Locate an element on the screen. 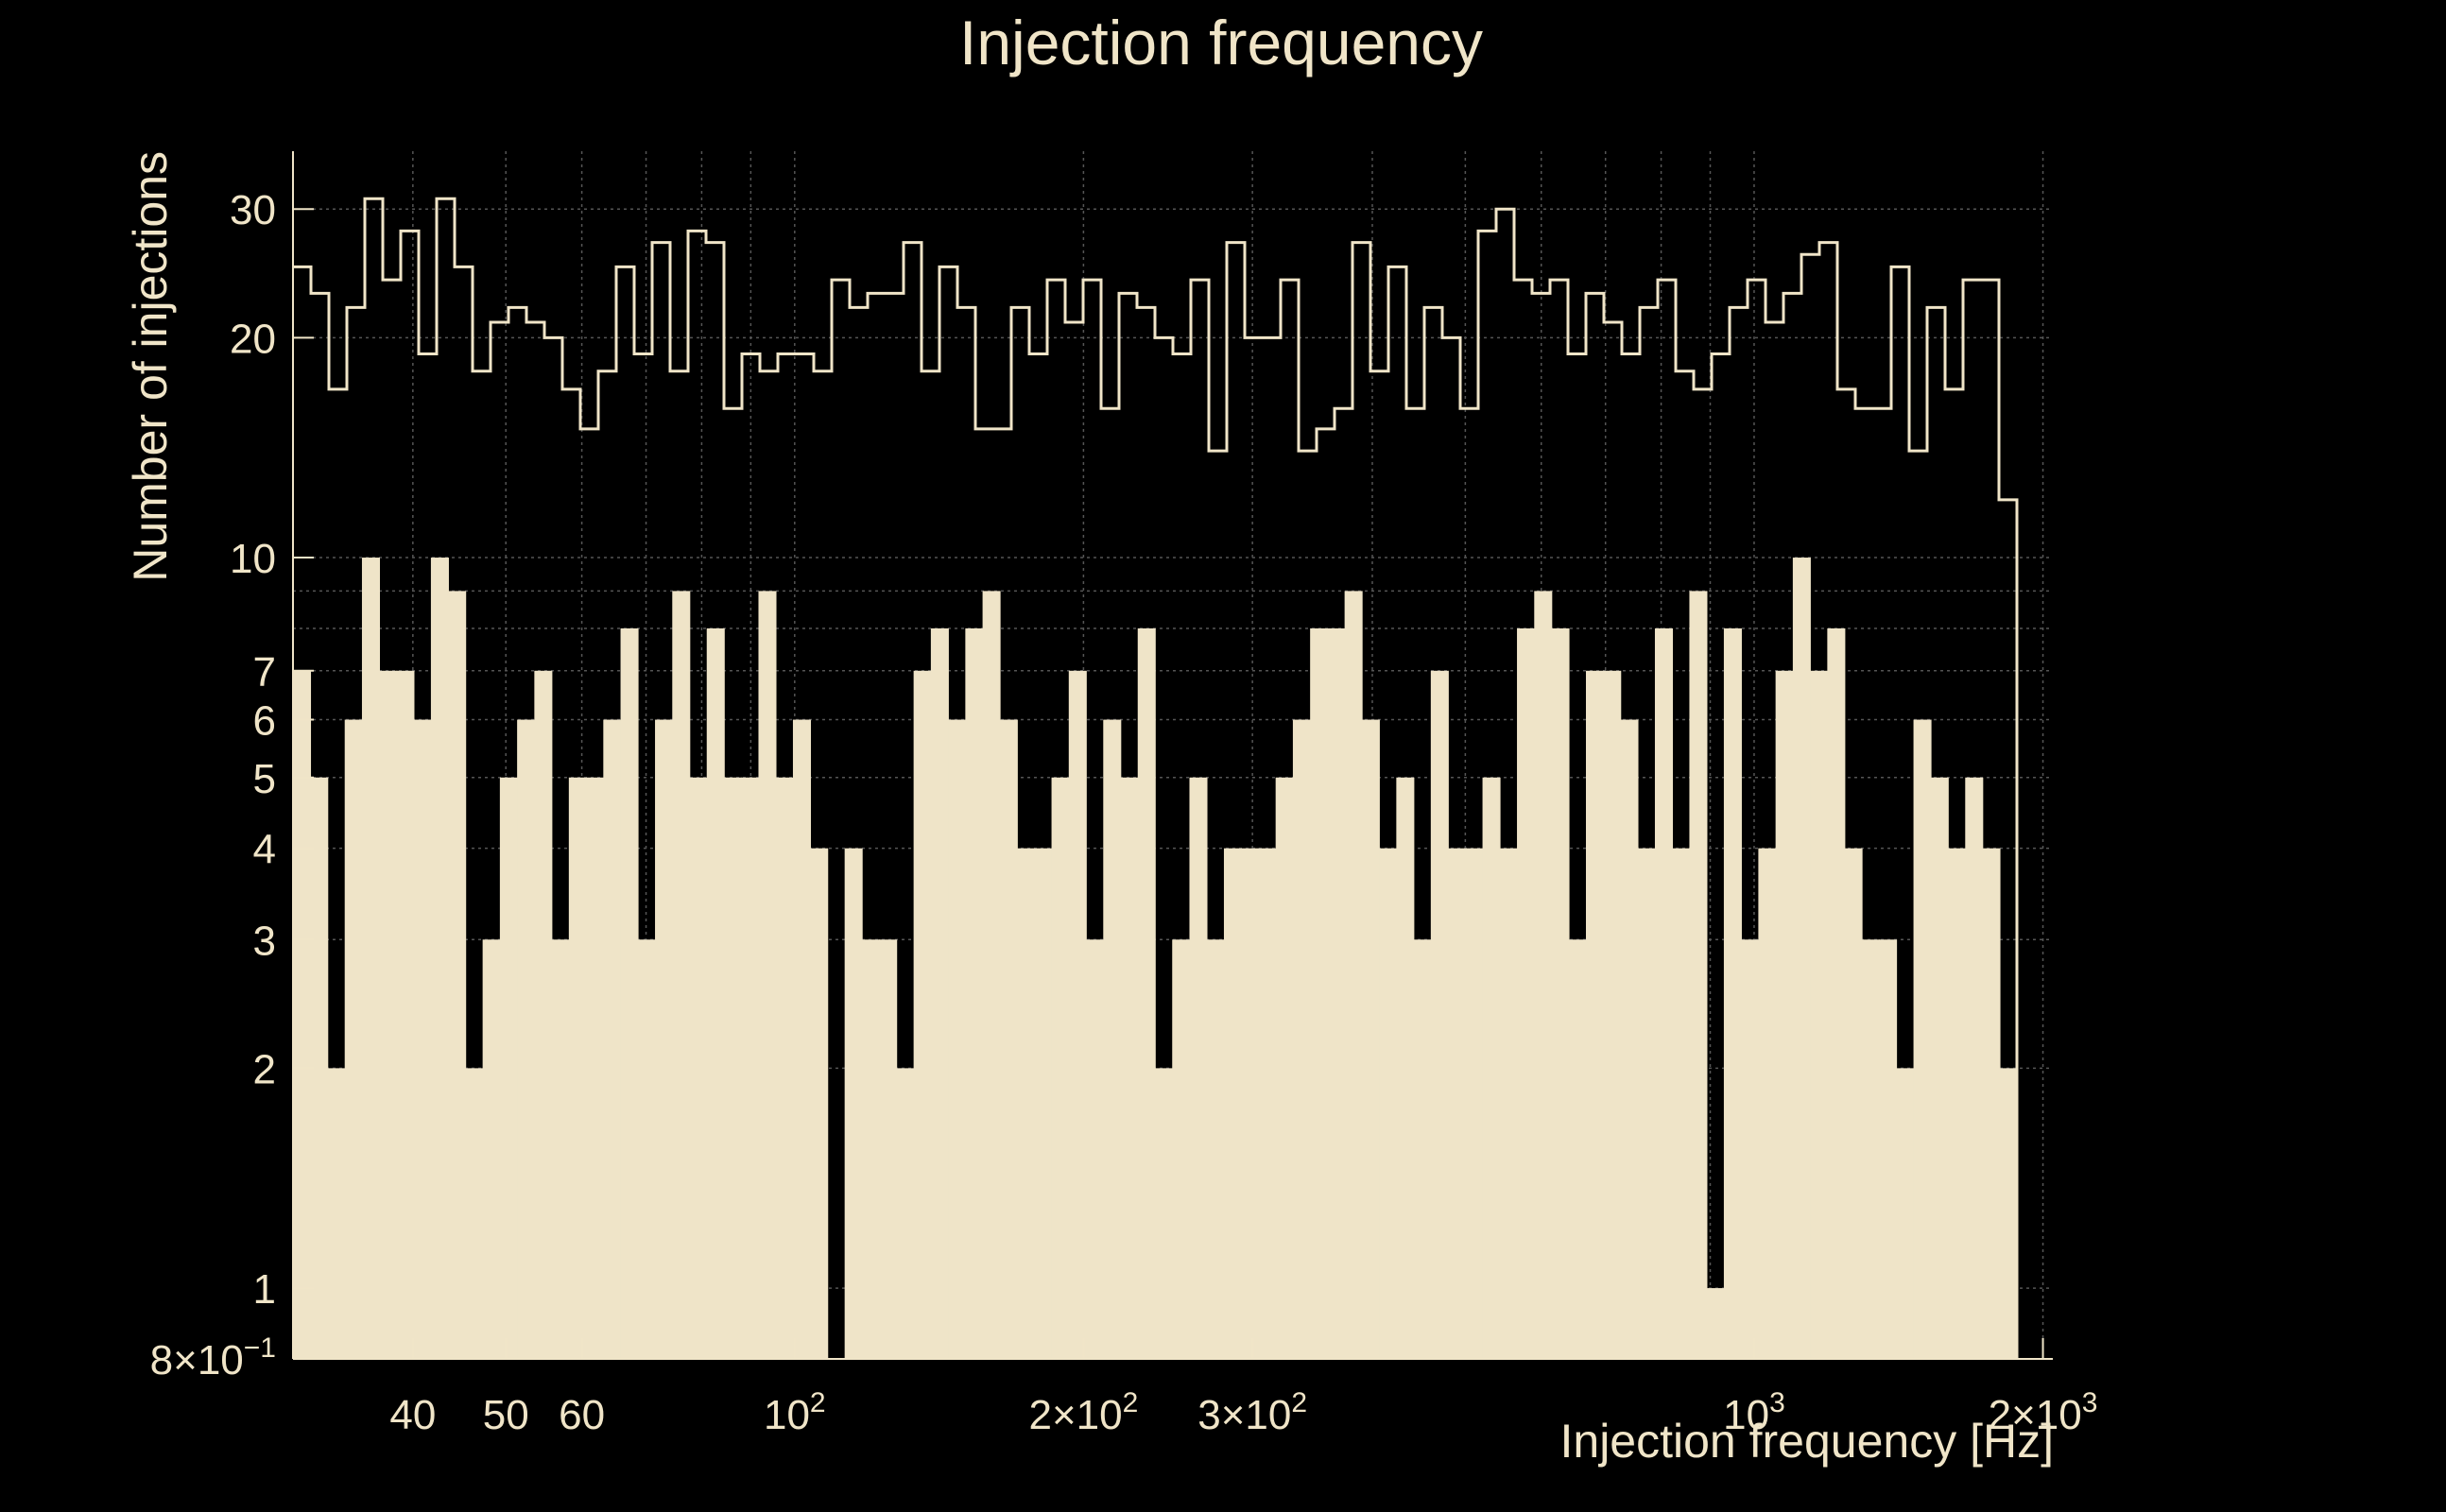  y-tick-label: 7 is located at coordinates (264, 672).